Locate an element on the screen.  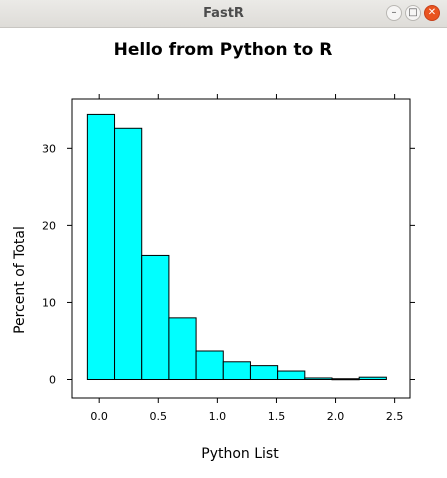
x-tick-label: 0.0 is located at coordinates (99, 416).